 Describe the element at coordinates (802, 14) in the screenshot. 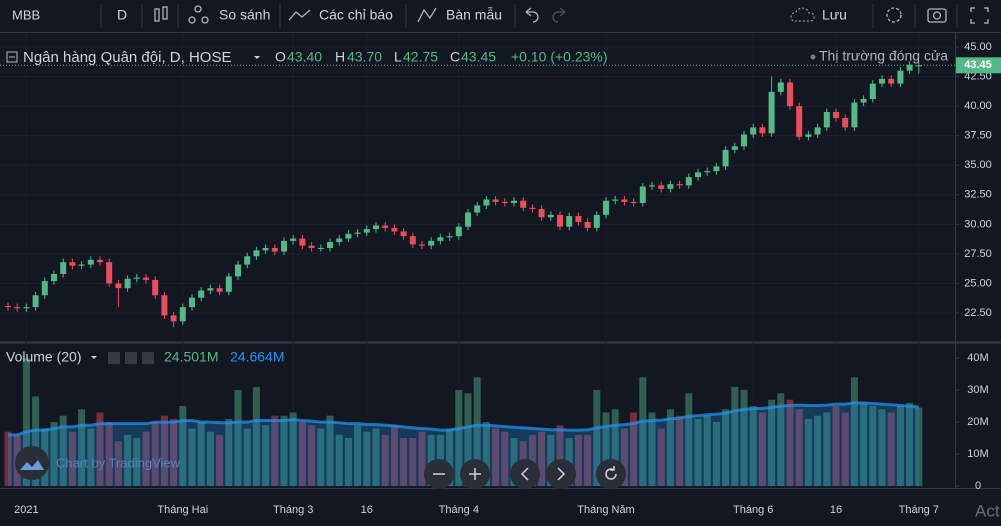

I see `cloud-icon` at that location.